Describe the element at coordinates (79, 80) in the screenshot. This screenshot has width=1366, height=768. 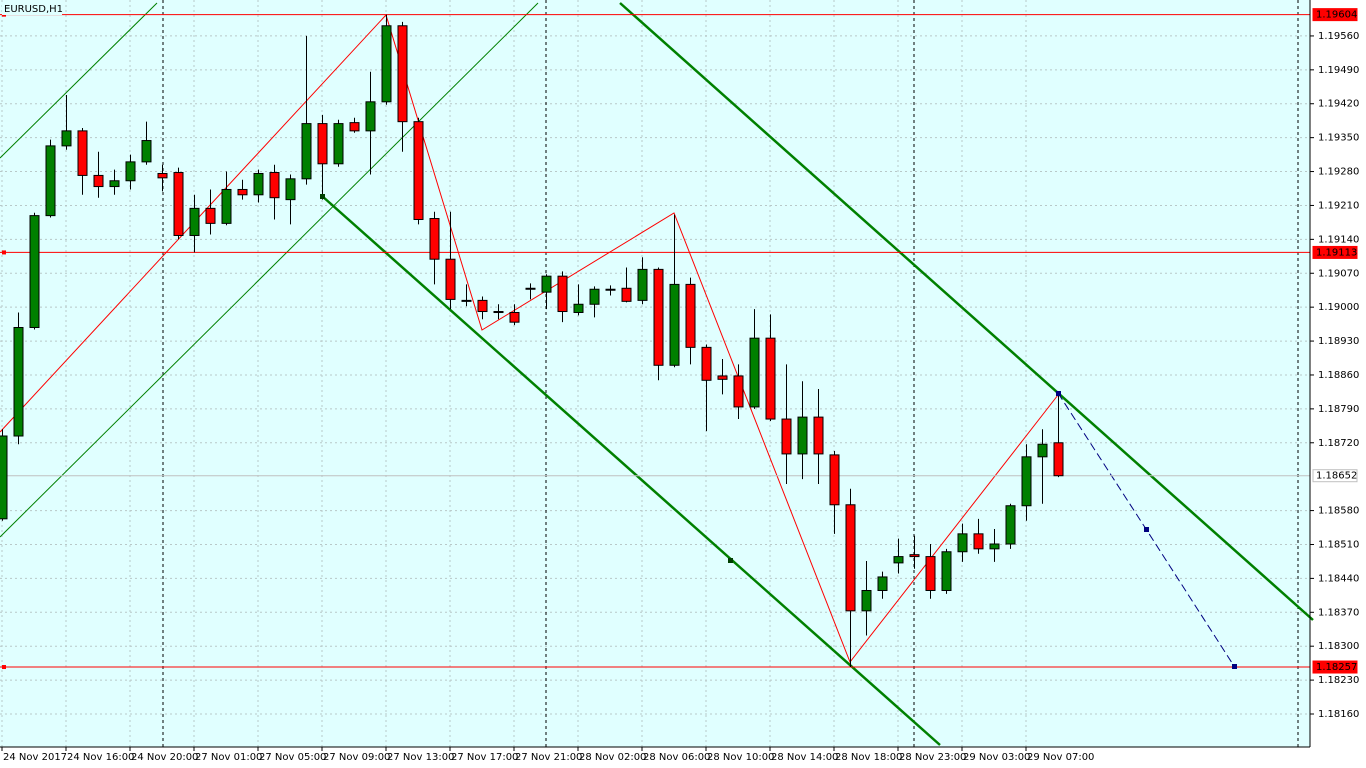
I see `channel-line` at that location.